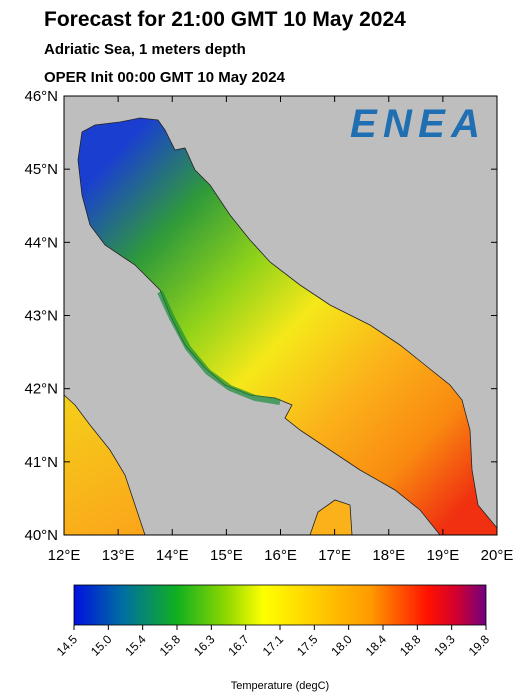  Describe the element at coordinates (280, 555) in the screenshot. I see `x-tick-label: 16°E` at that location.